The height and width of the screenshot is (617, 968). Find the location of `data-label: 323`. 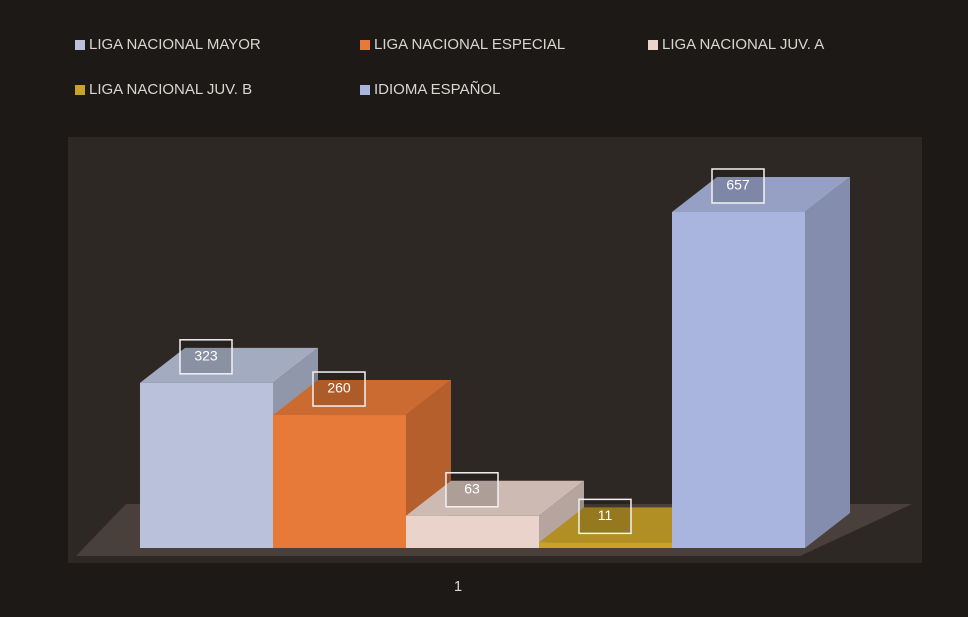

data-label: 323 is located at coordinates (206, 356).